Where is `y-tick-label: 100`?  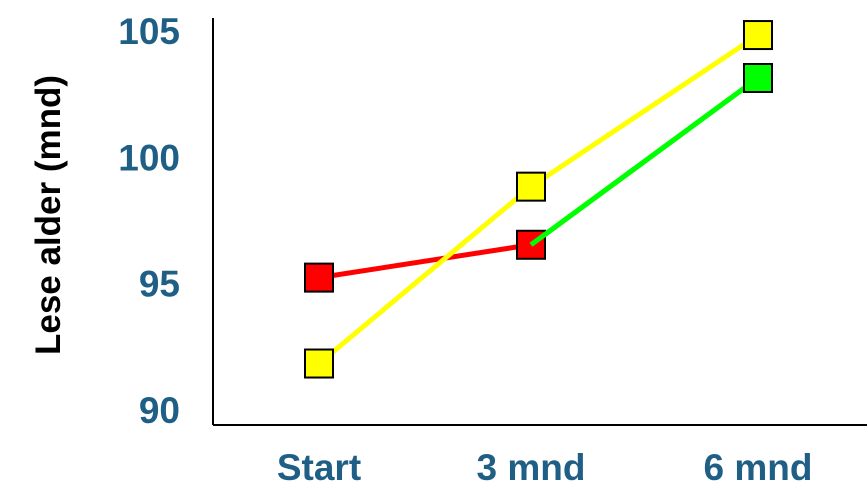
y-tick-label: 100 is located at coordinates (149, 157).